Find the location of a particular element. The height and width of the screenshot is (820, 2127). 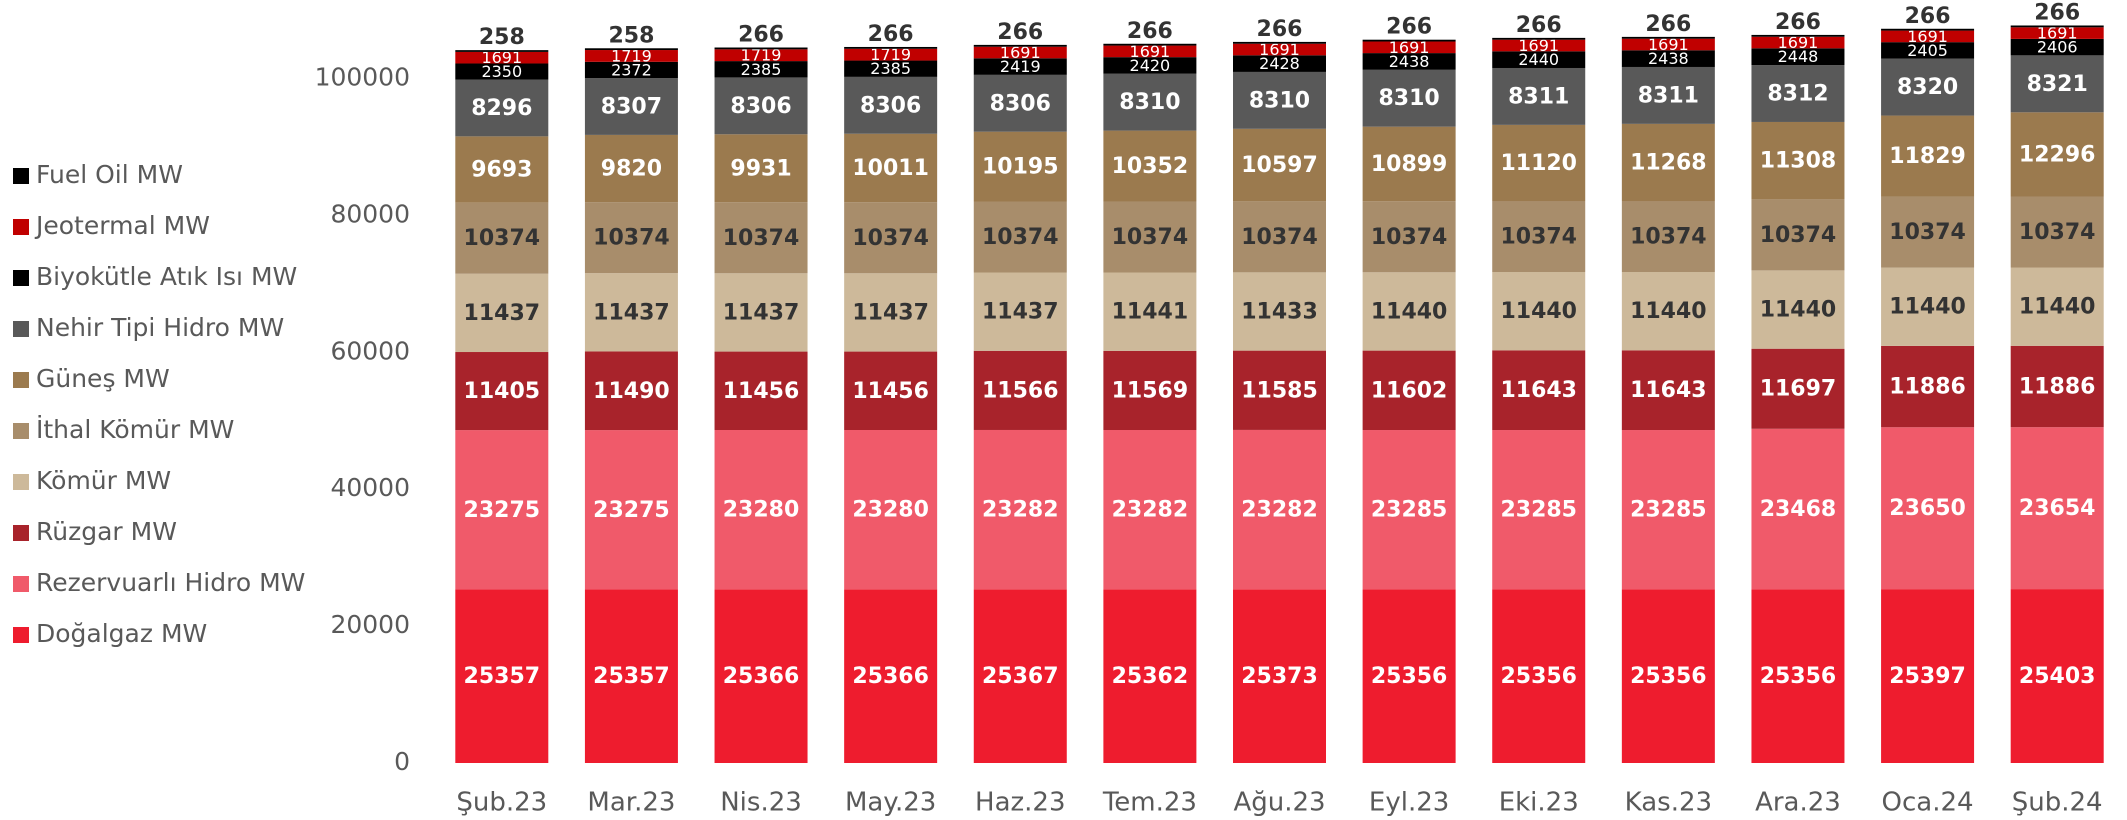

data-label: 11433 is located at coordinates (1279, 311).